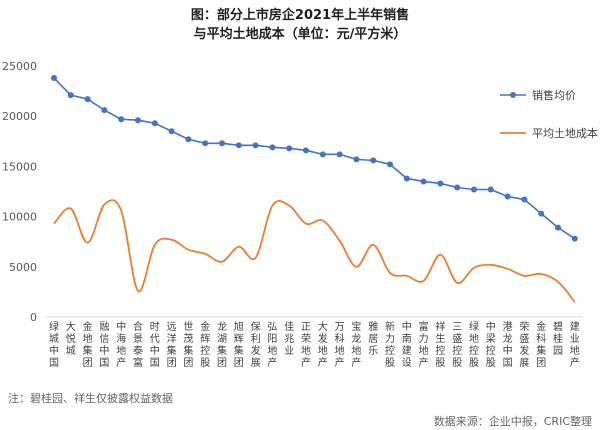  I want to click on y-tick-label: 25000, so click(19, 66).